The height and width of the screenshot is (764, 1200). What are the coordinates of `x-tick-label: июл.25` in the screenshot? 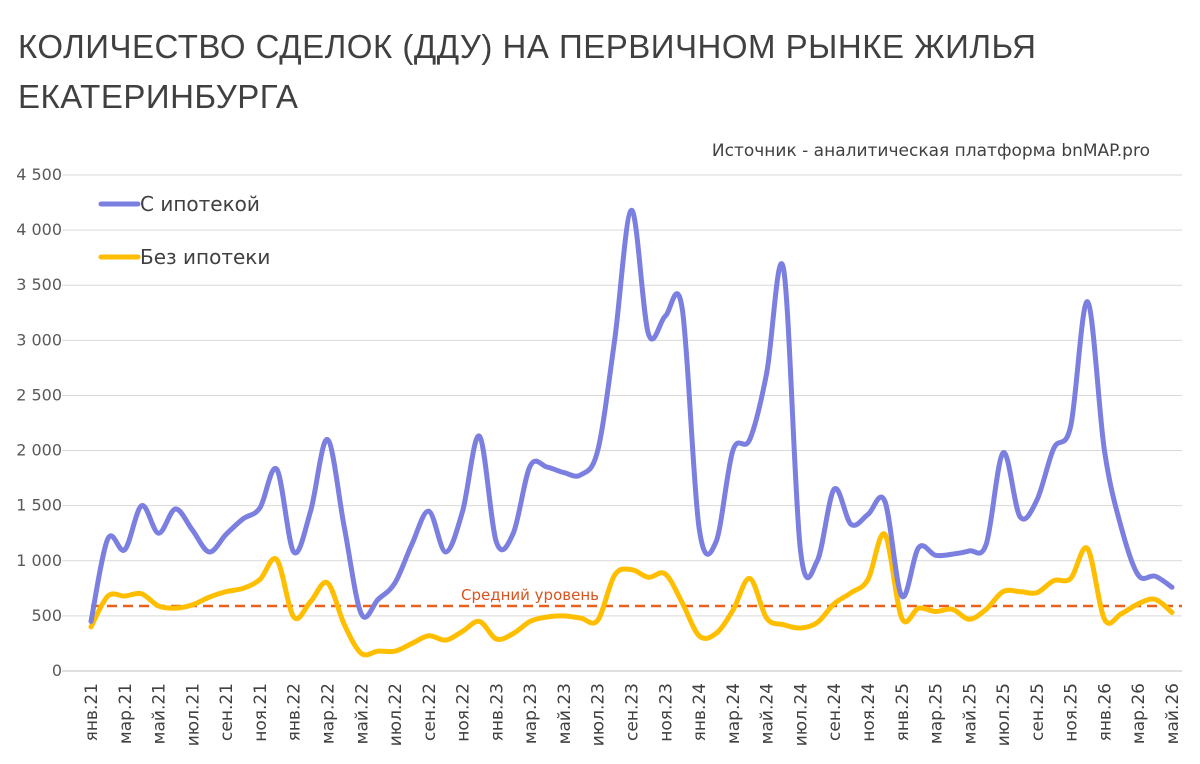 It's located at (1004, 714).